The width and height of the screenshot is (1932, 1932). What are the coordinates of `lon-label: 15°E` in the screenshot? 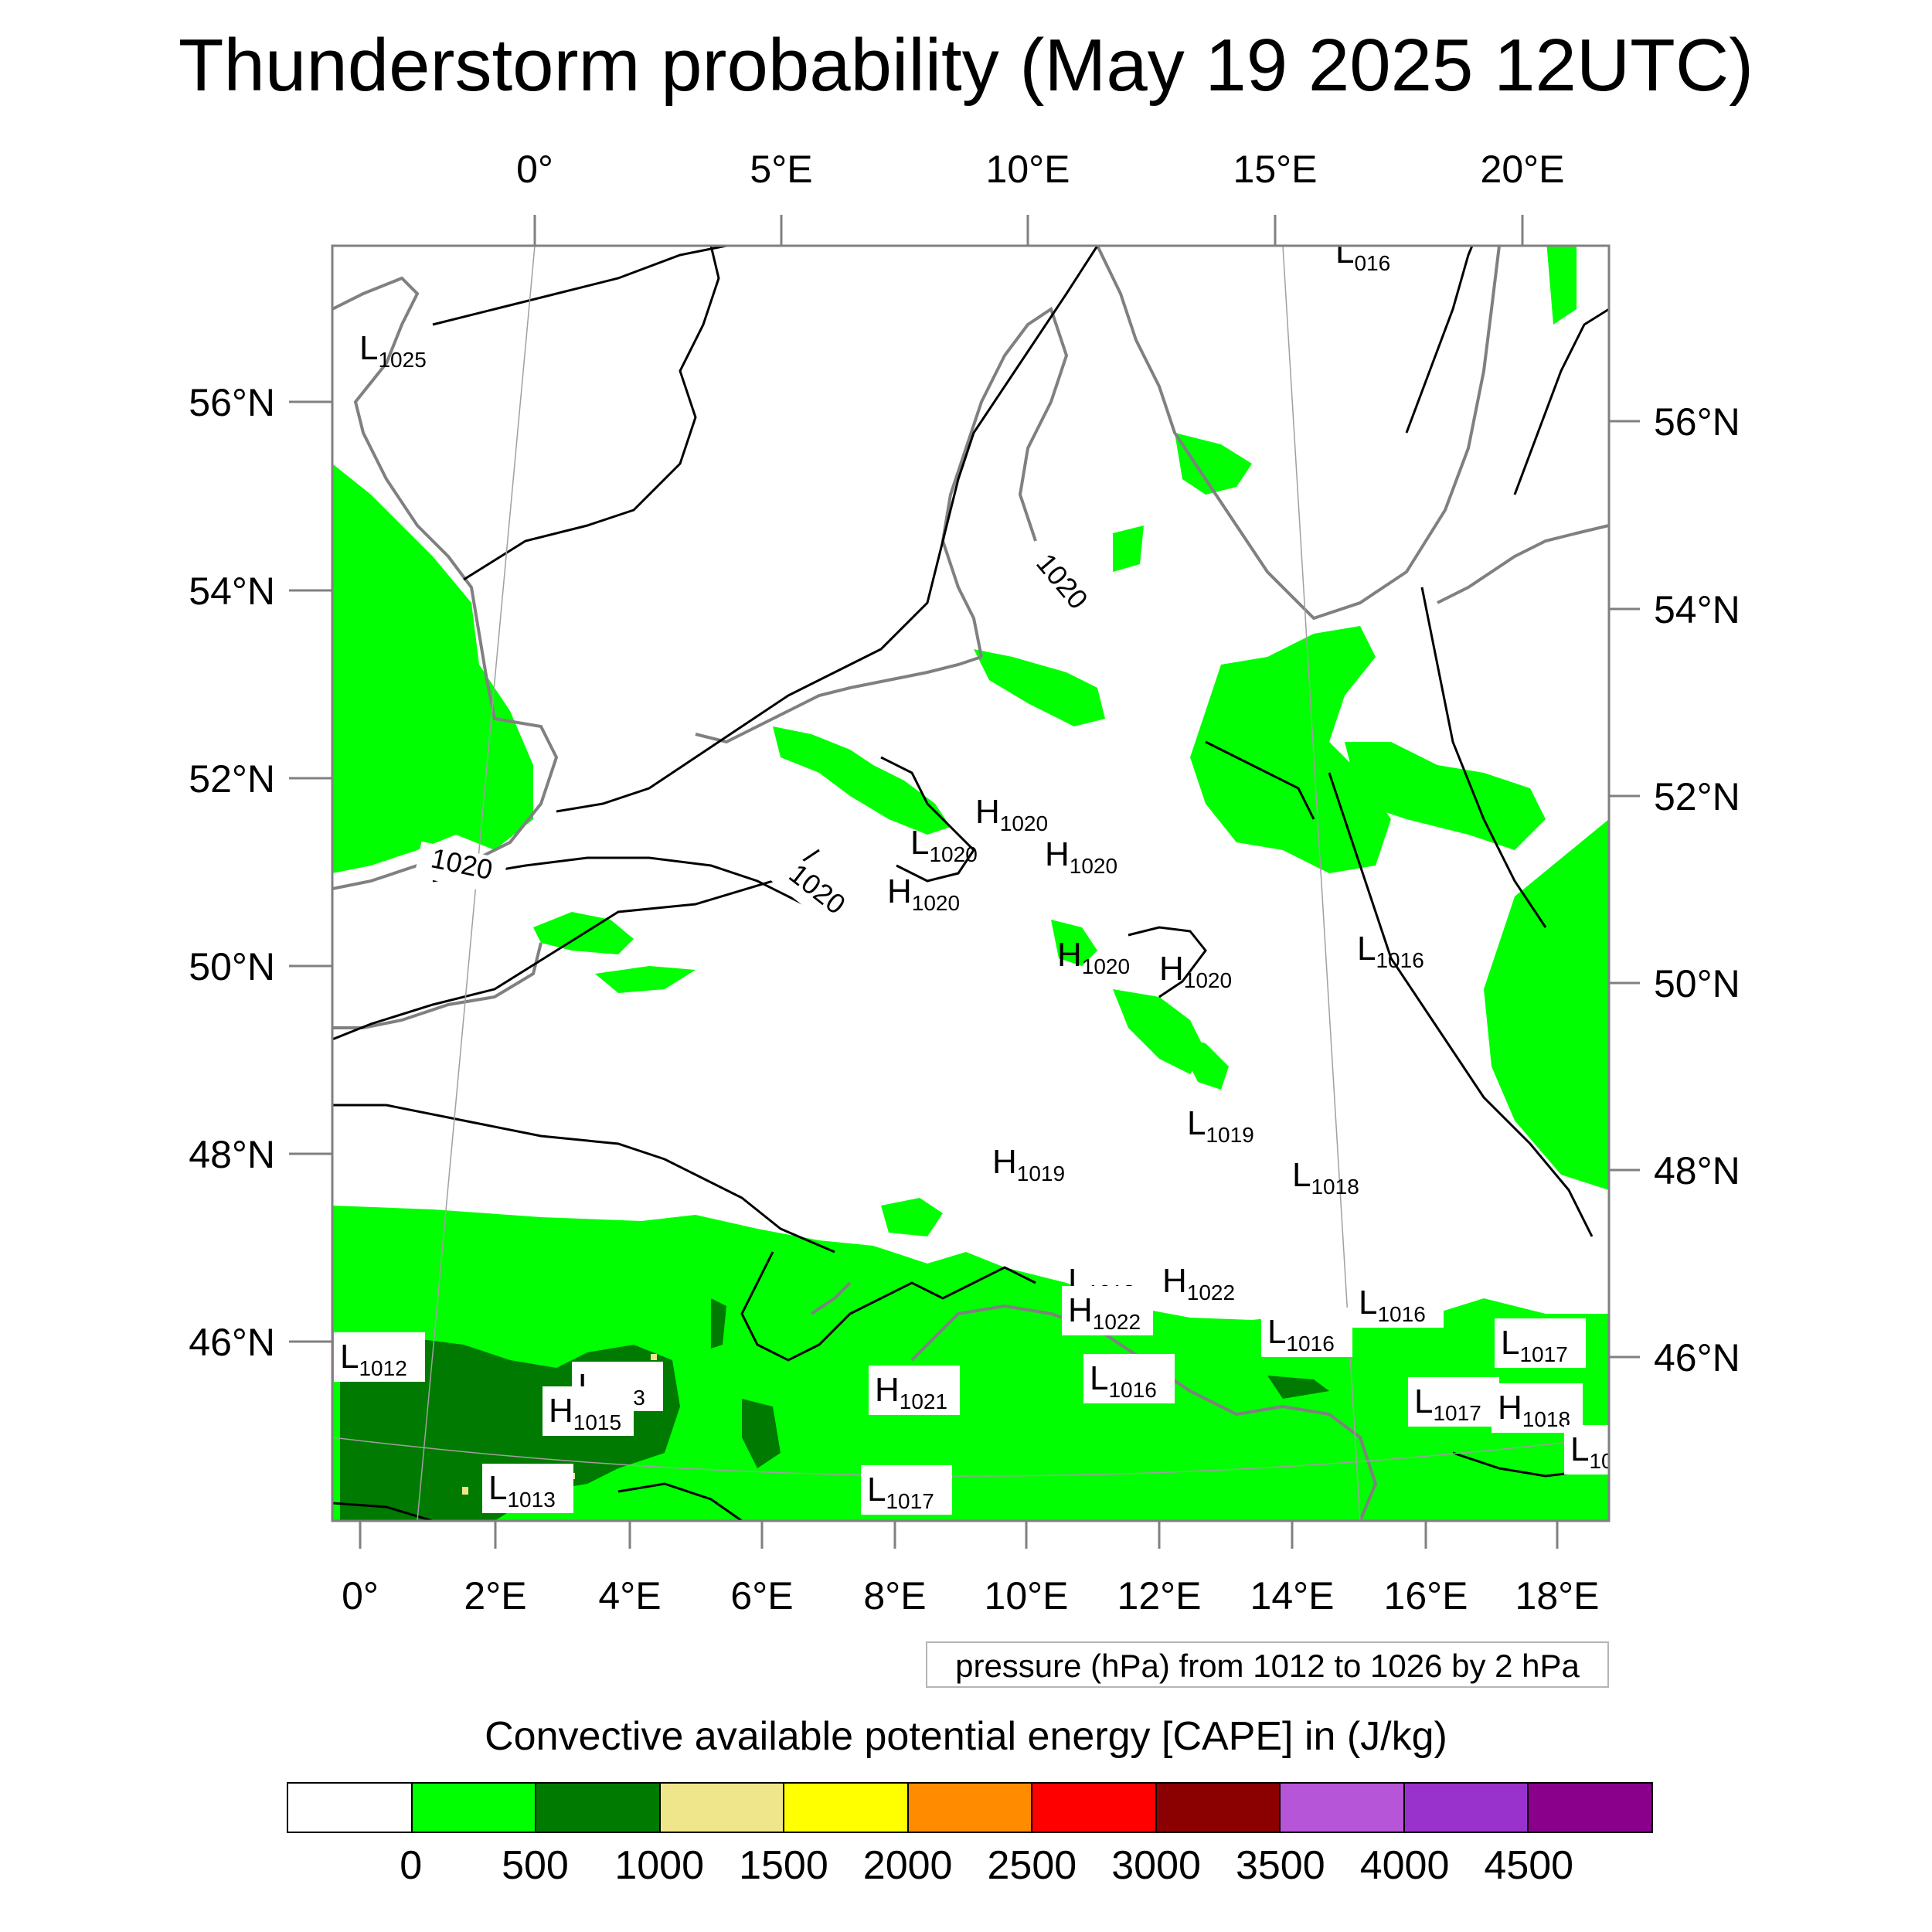 It's located at (1276, 169).